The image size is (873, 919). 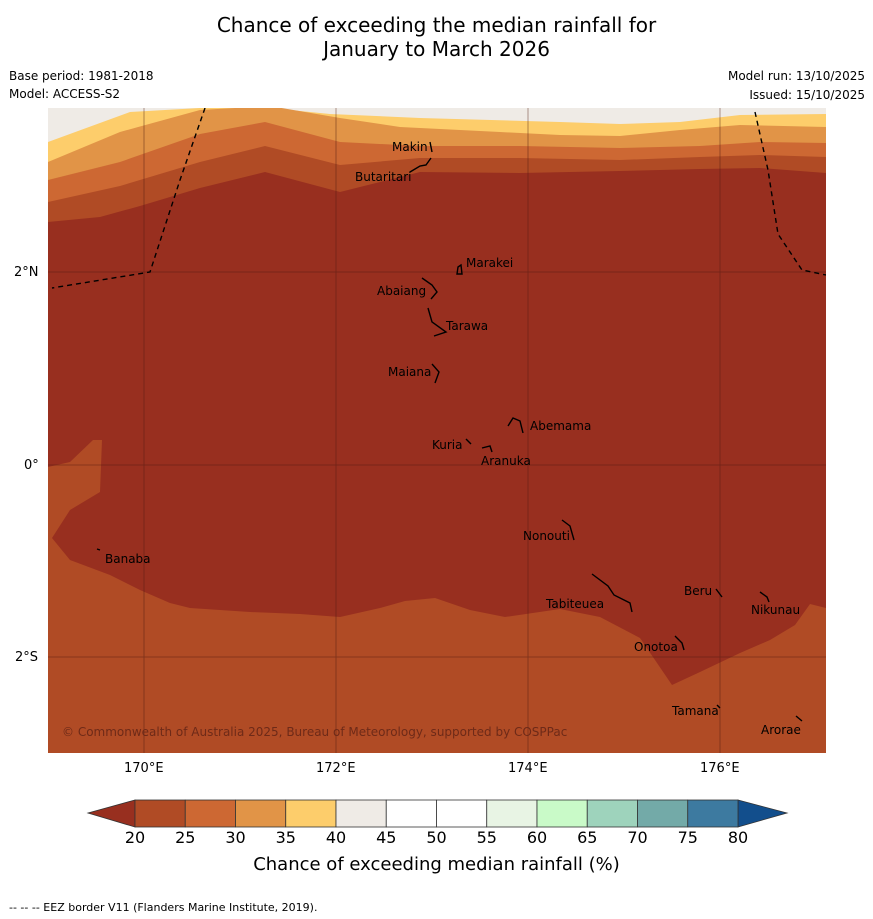 What do you see at coordinates (587, 837) in the screenshot?
I see `colorbar-tick-label: 65` at bounding box center [587, 837].